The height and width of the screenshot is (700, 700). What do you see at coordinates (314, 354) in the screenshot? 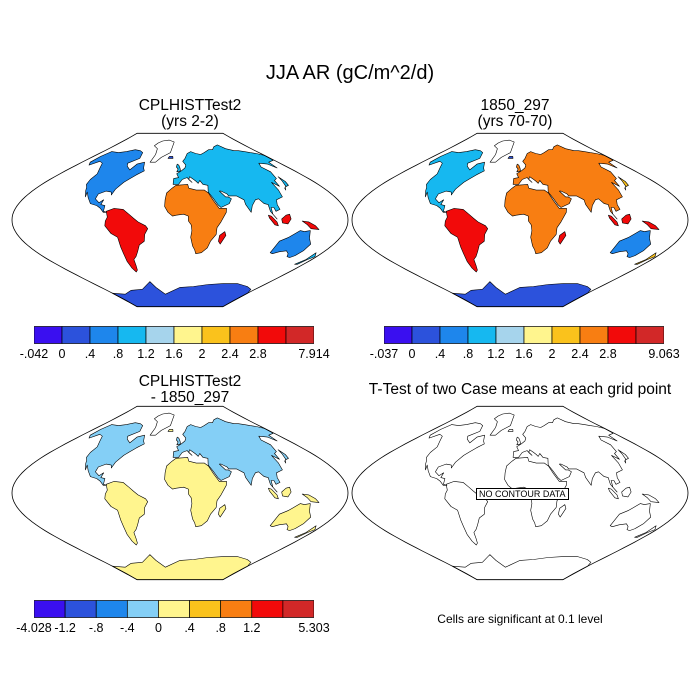
I see `colorbar-tick-label: 7.914` at bounding box center [314, 354].